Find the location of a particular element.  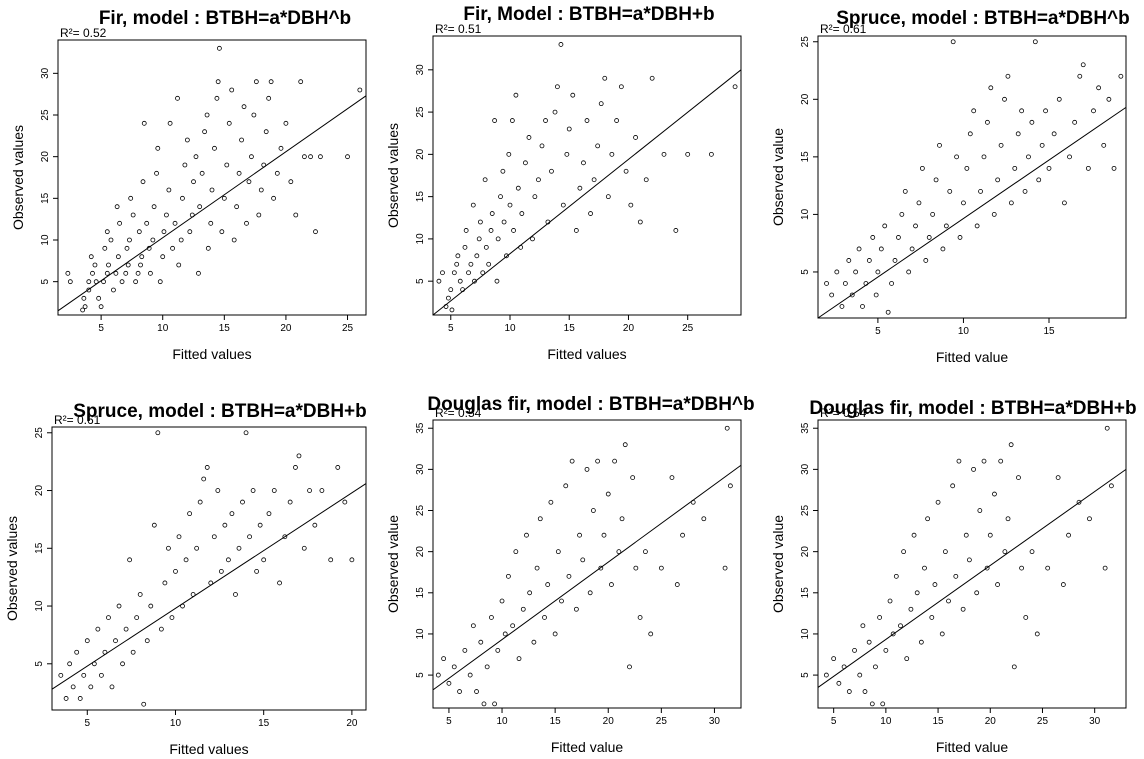

plot-frame is located at coordinates (972, 177).